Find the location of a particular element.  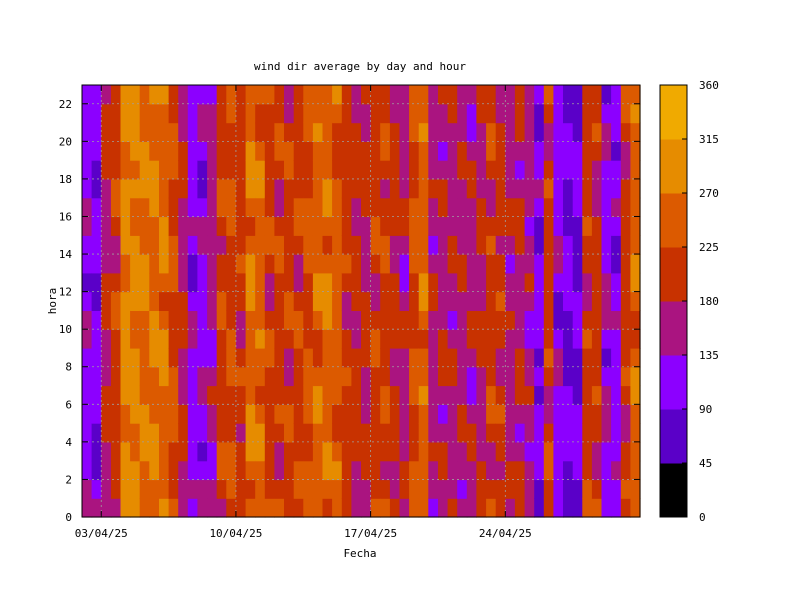

colorbar-band is located at coordinates (673, 112).